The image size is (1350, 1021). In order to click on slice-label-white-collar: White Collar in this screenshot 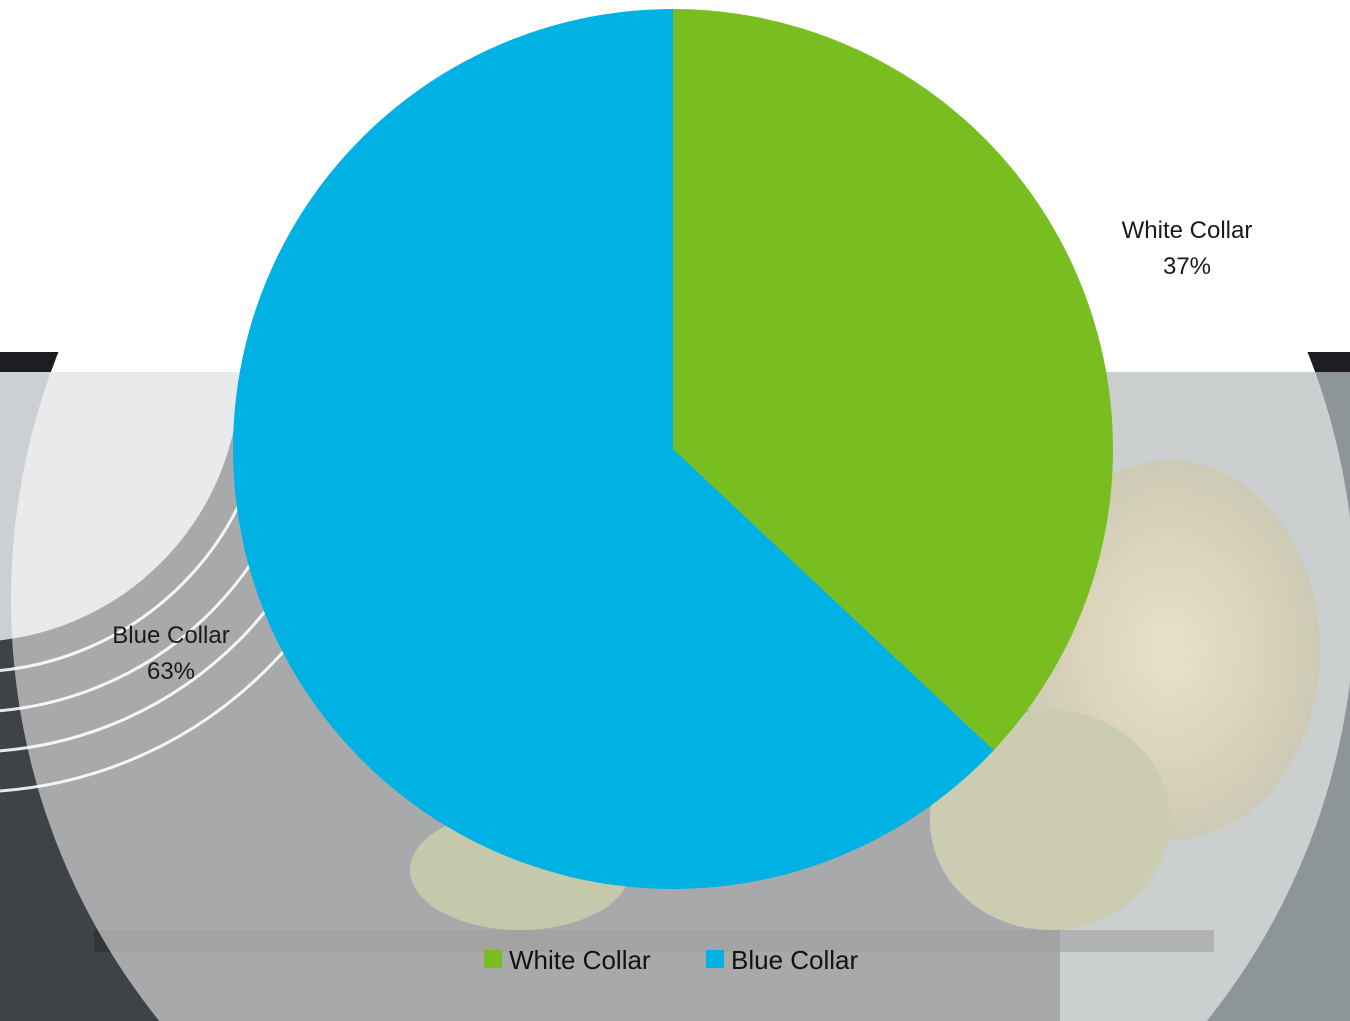, I will do `click(1187, 230)`.